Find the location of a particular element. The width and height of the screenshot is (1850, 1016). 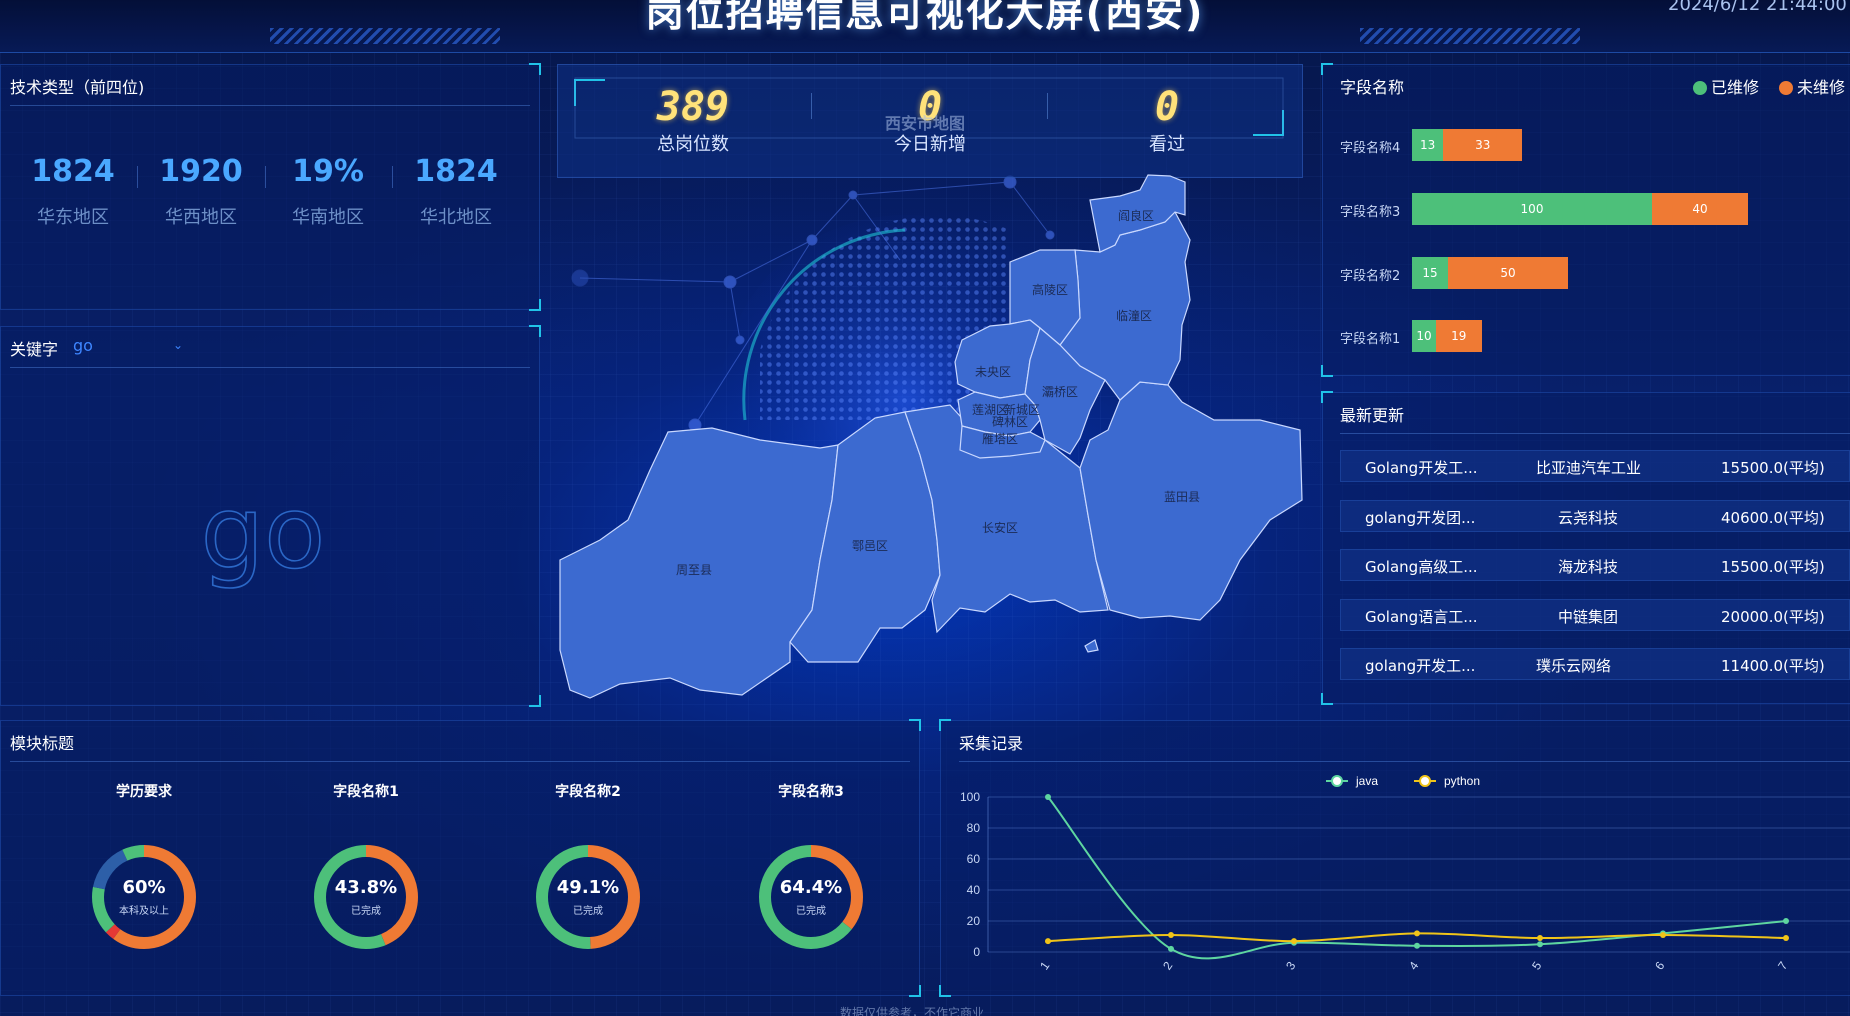

bar-segment: 13 is located at coordinates (1428, 145).